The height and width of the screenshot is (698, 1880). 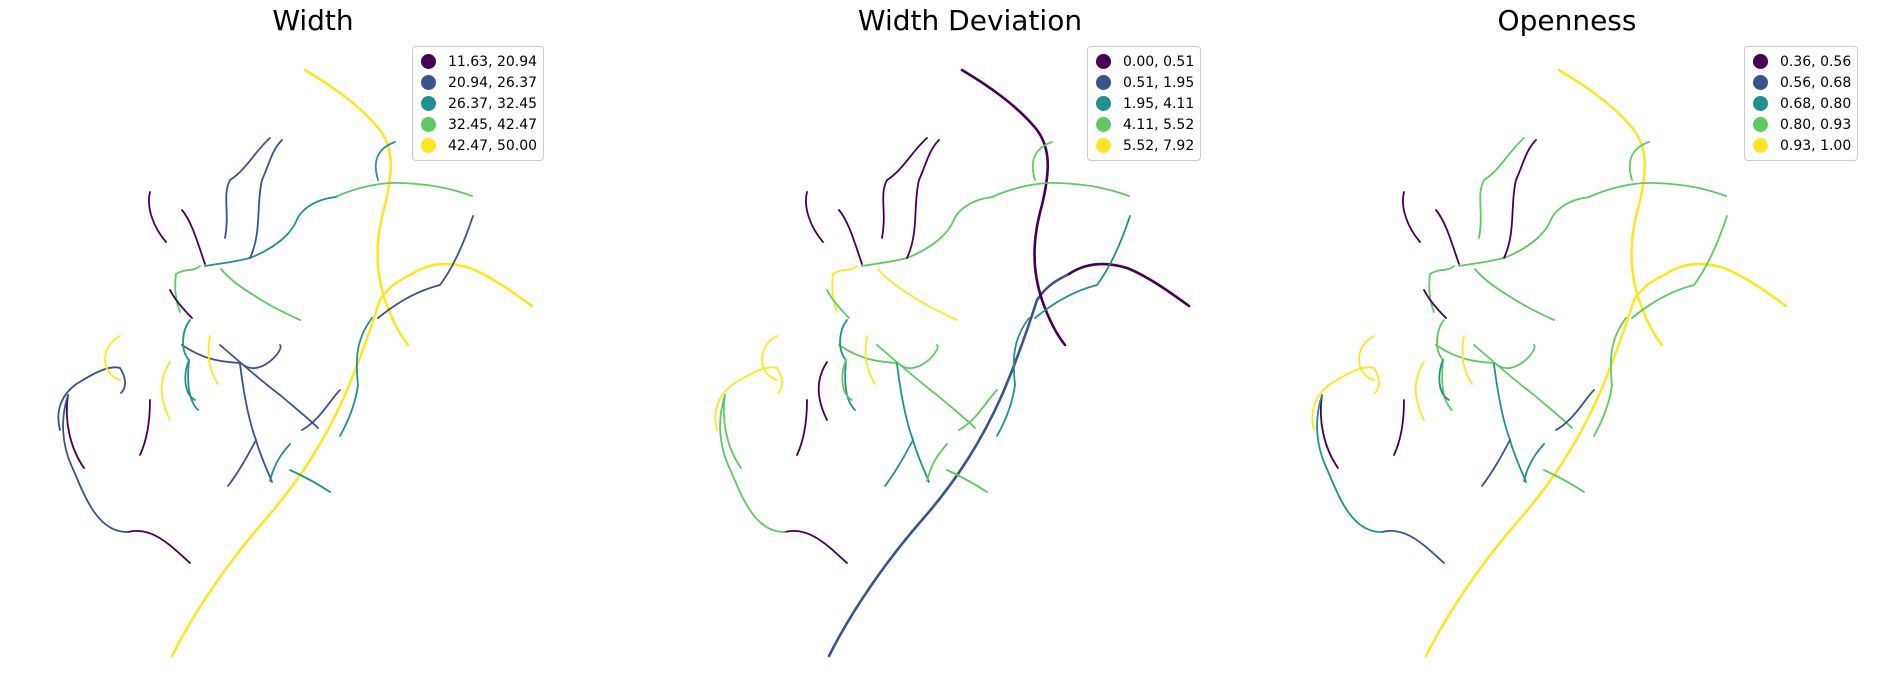 I want to click on legend-entry: 1.95, 4.11, so click(x=1145, y=103).